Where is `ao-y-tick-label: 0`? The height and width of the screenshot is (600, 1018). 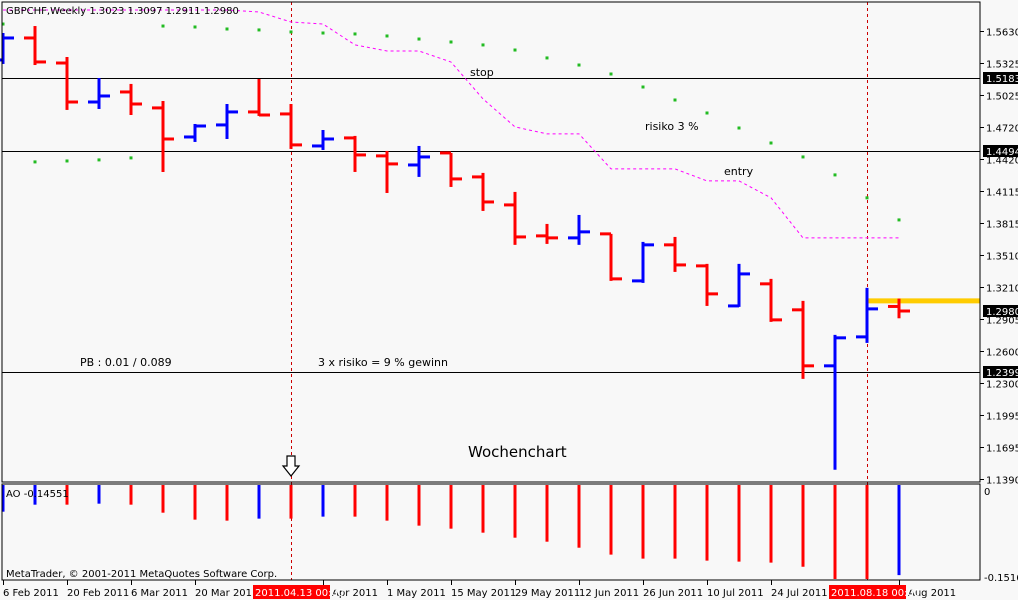
ao-y-tick-label: 0 is located at coordinates (987, 492).